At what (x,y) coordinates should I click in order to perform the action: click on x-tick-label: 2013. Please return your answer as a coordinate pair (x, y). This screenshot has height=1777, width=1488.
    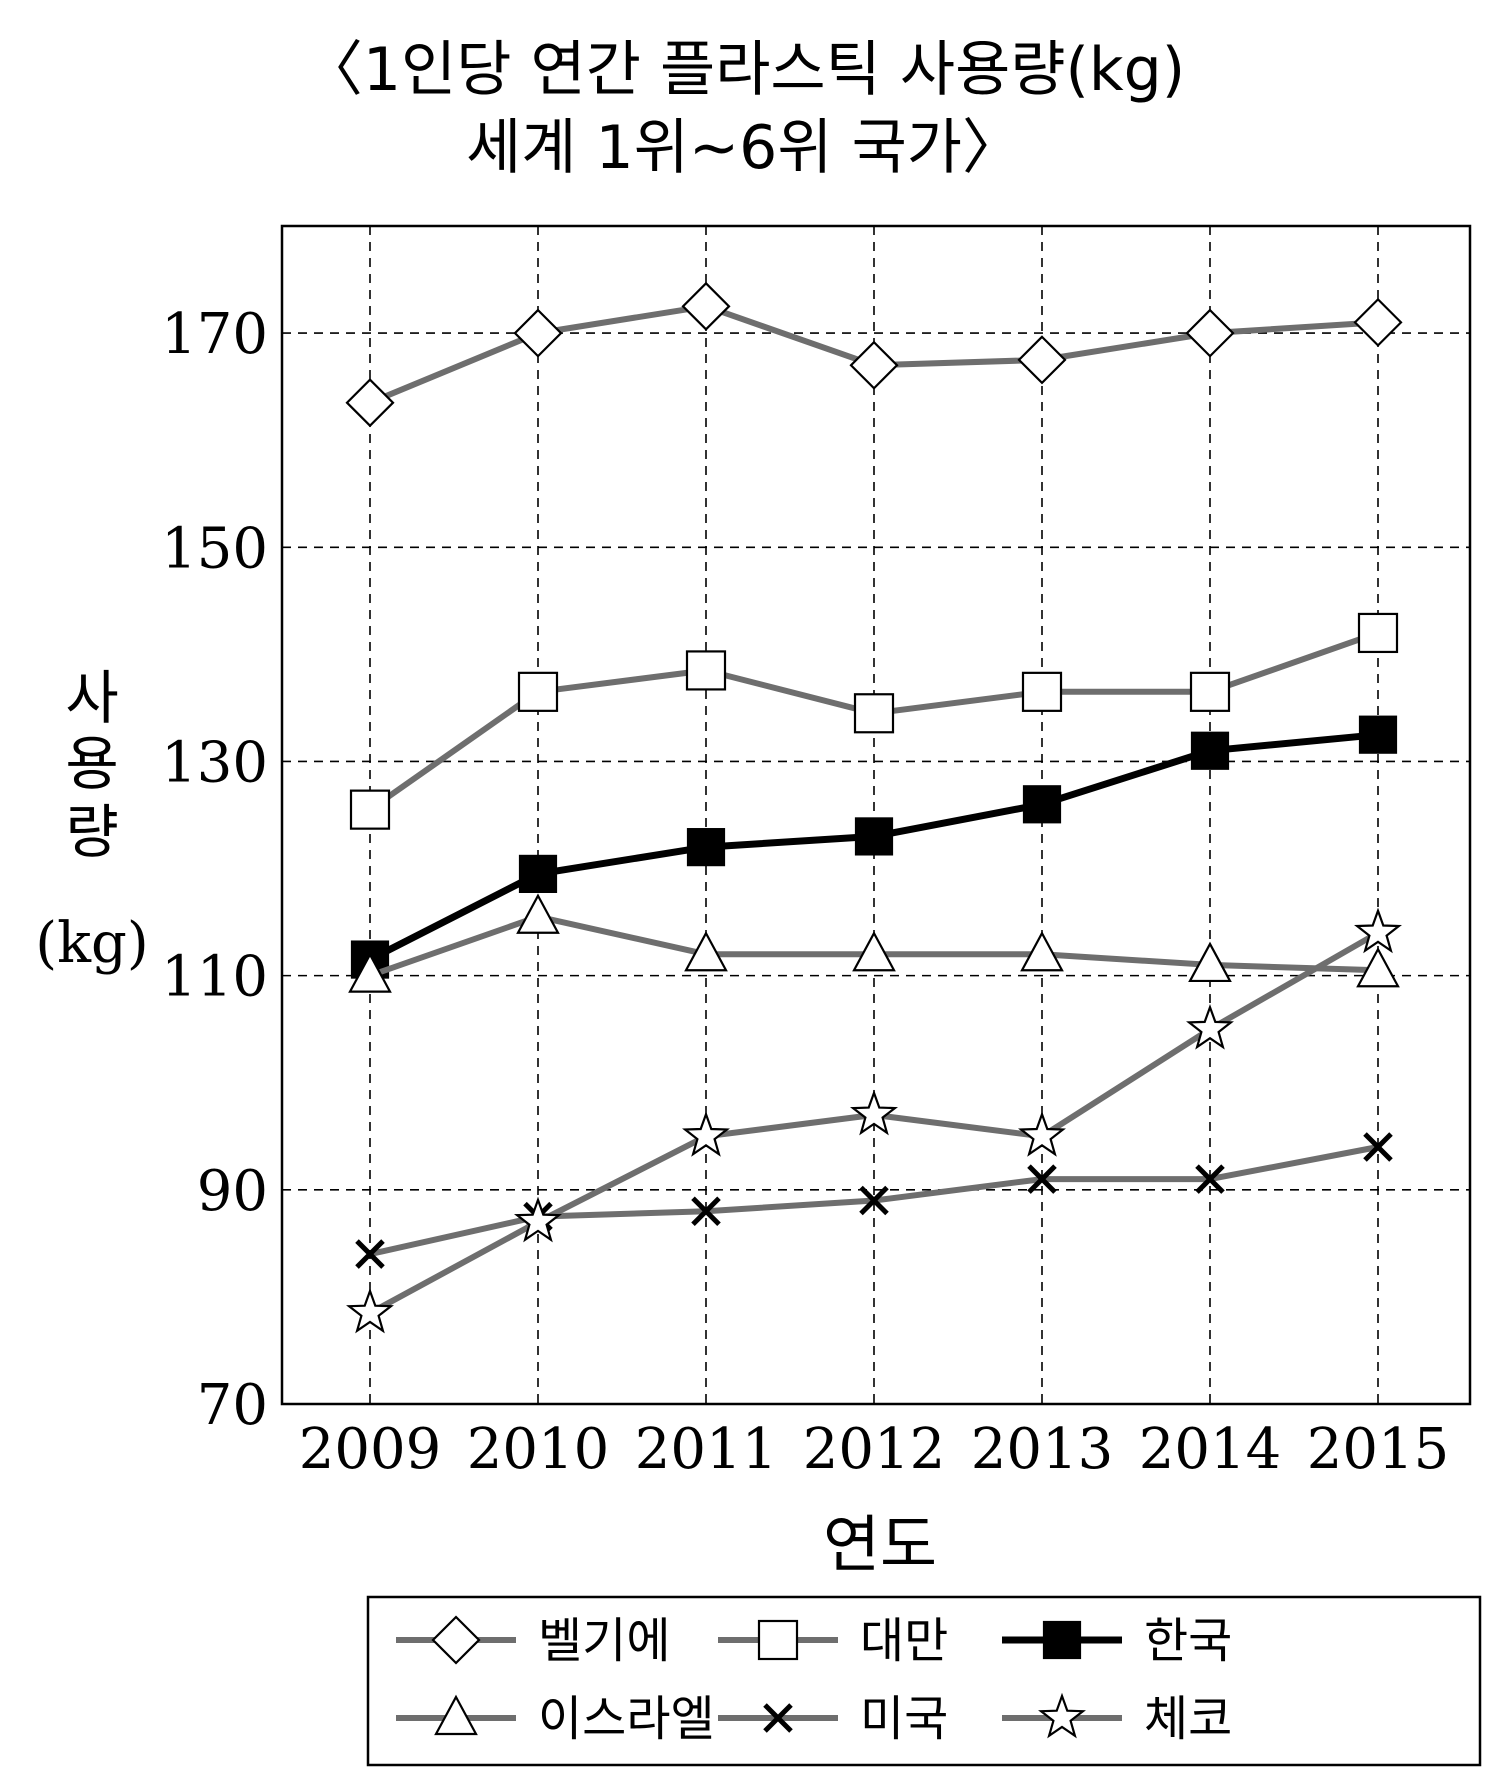
    Looking at the image, I should click on (1042, 1449).